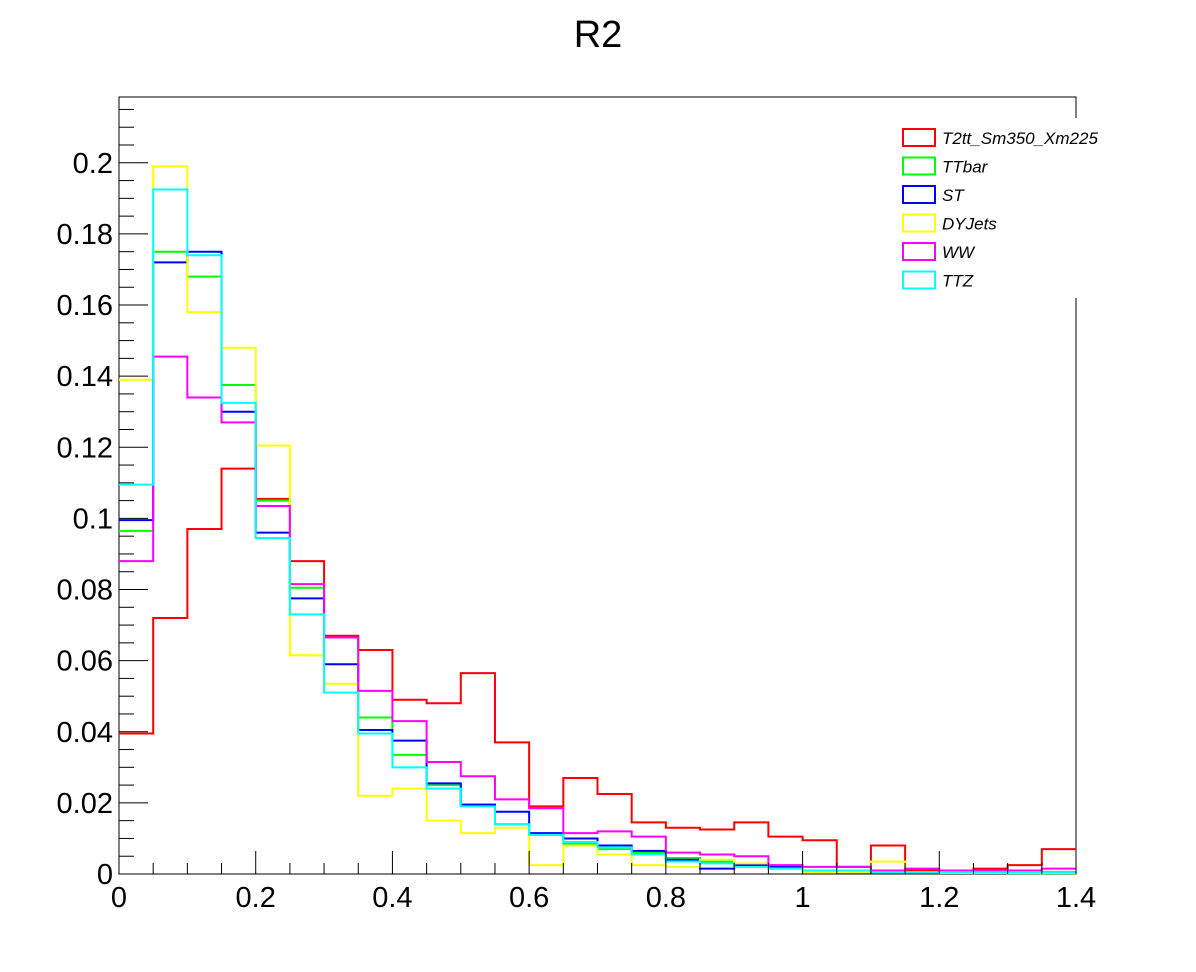  What do you see at coordinates (529, 898) in the screenshot?
I see `x-tick-label: 0.6` at bounding box center [529, 898].